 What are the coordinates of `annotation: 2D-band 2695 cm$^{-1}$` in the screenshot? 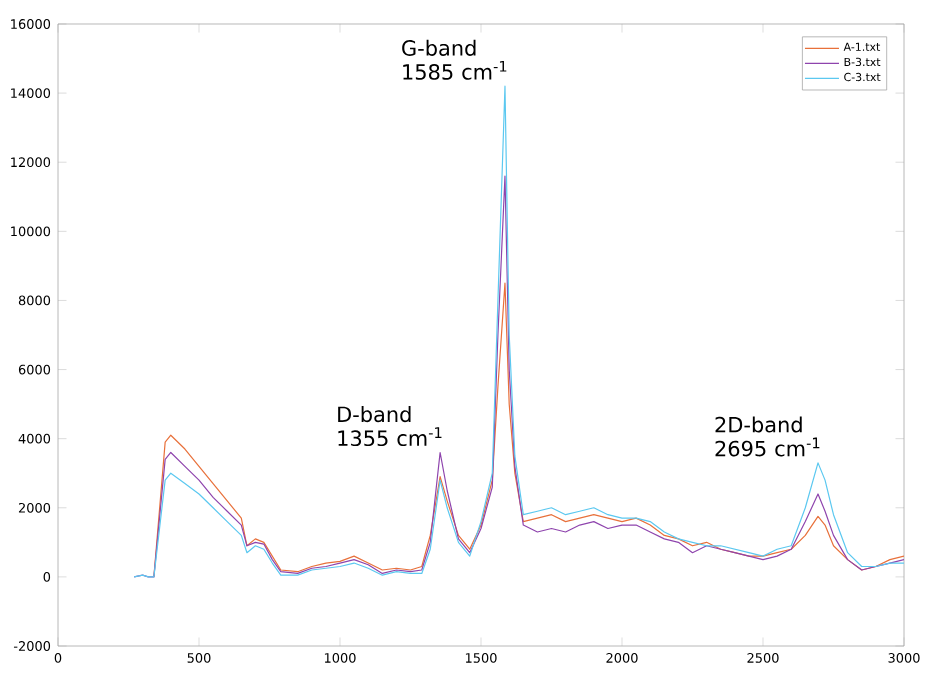 It's located at (767, 436).